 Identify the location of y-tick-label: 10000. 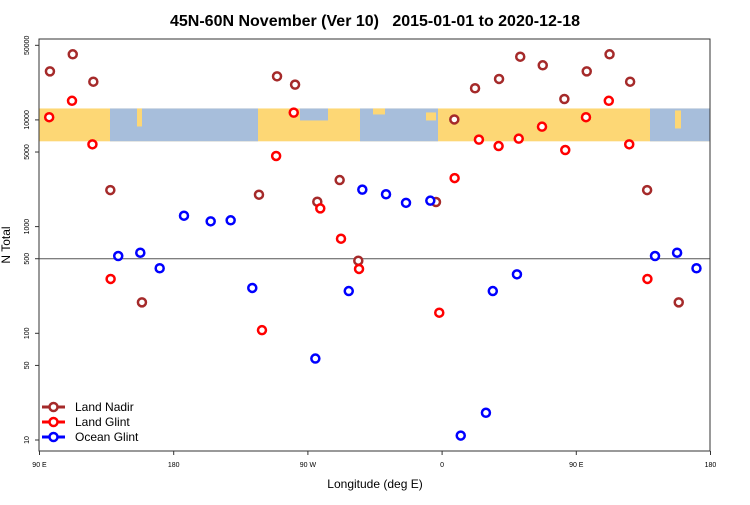
(27, 120).